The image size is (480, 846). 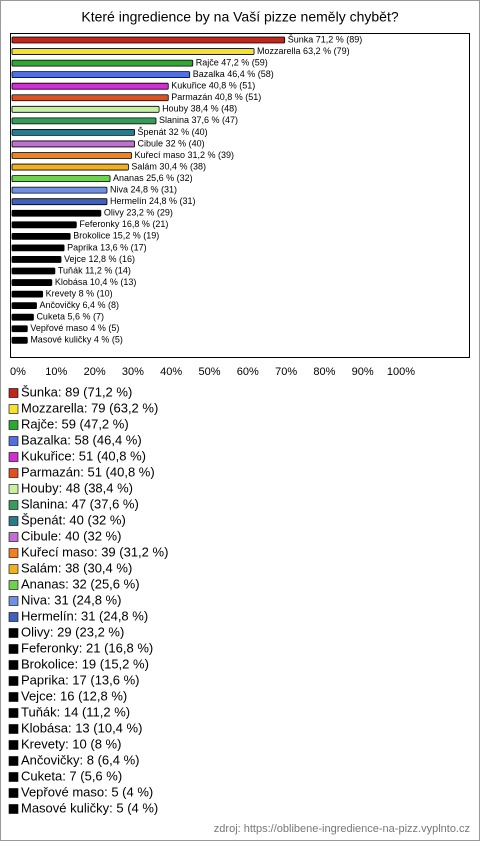 I want to click on x-tick-label: 100%, so click(x=401, y=372).